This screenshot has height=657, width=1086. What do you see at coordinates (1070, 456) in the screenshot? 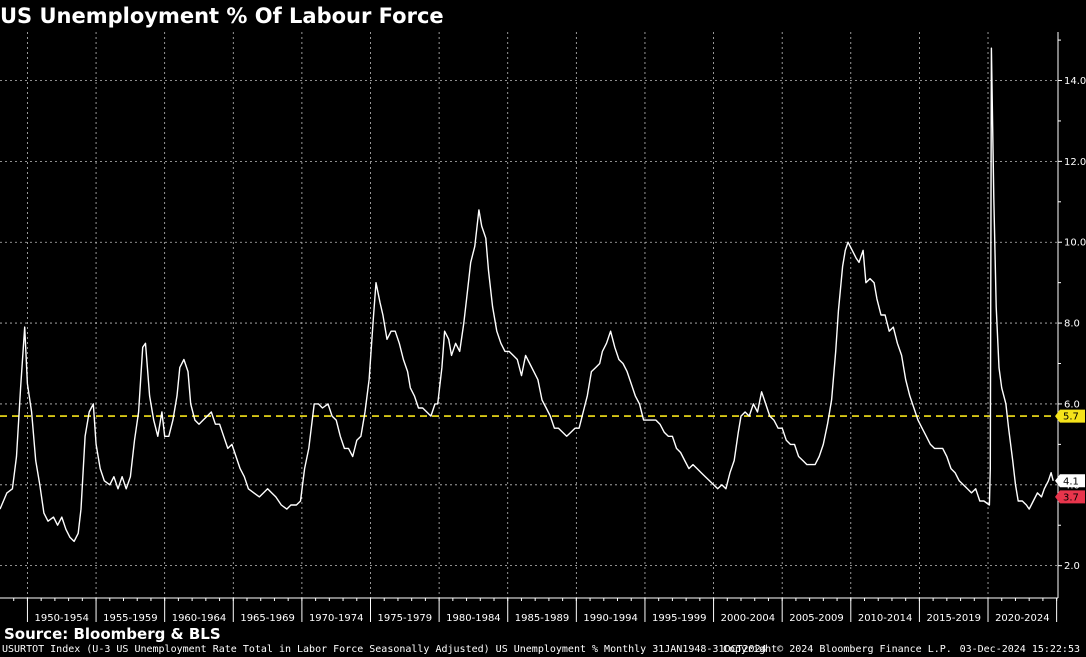
I see `badge-layer: 5.7 4.1 3.7` at bounding box center [1070, 456].